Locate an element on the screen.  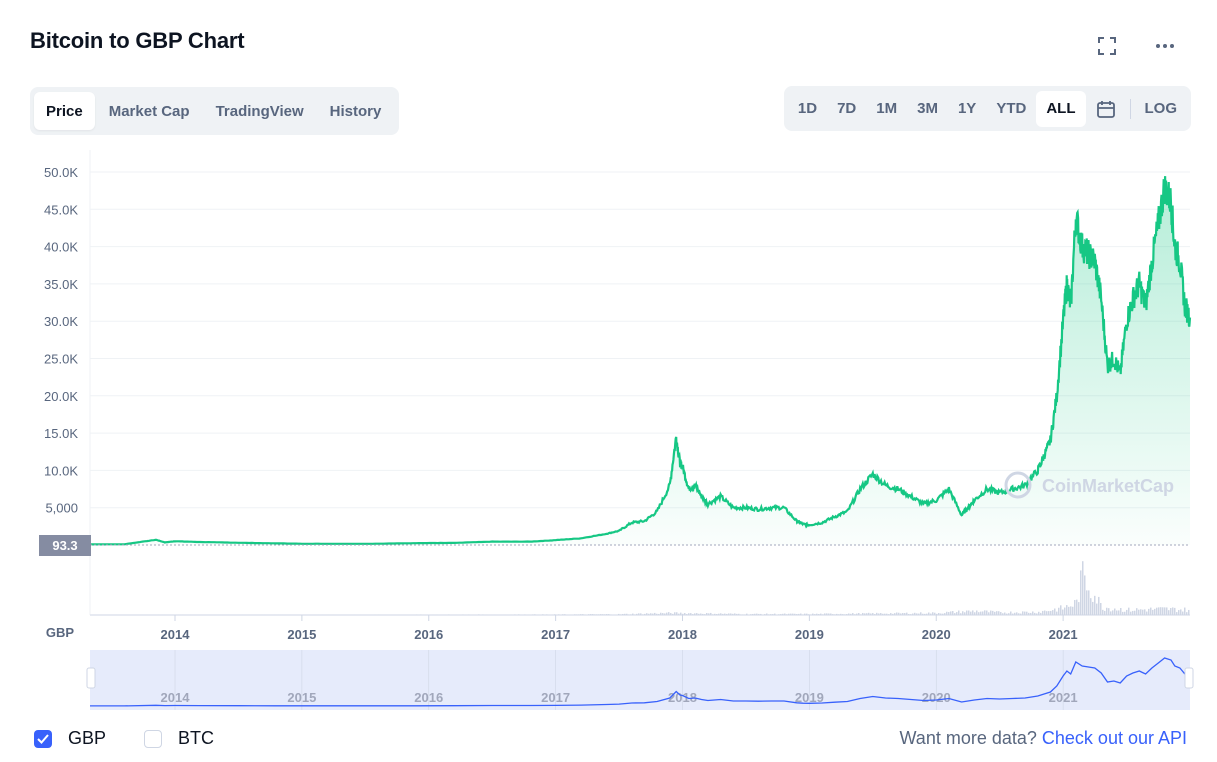
api-link: Check out our API is located at coordinates (1114, 738).